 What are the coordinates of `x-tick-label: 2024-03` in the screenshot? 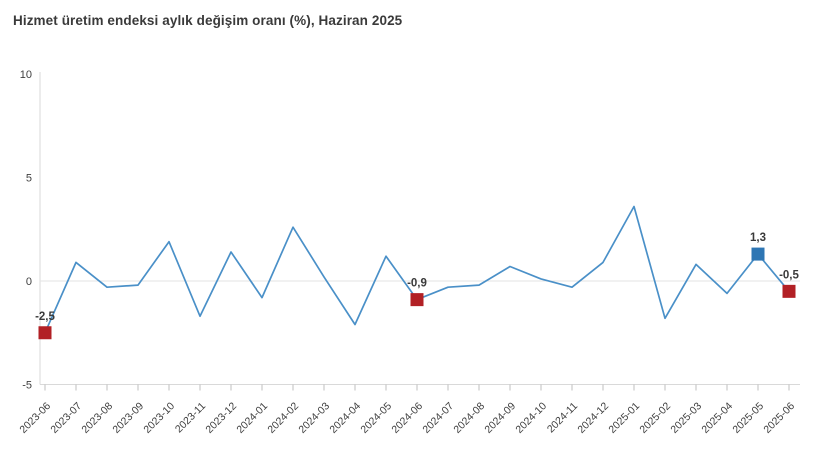 It's located at (314, 418).